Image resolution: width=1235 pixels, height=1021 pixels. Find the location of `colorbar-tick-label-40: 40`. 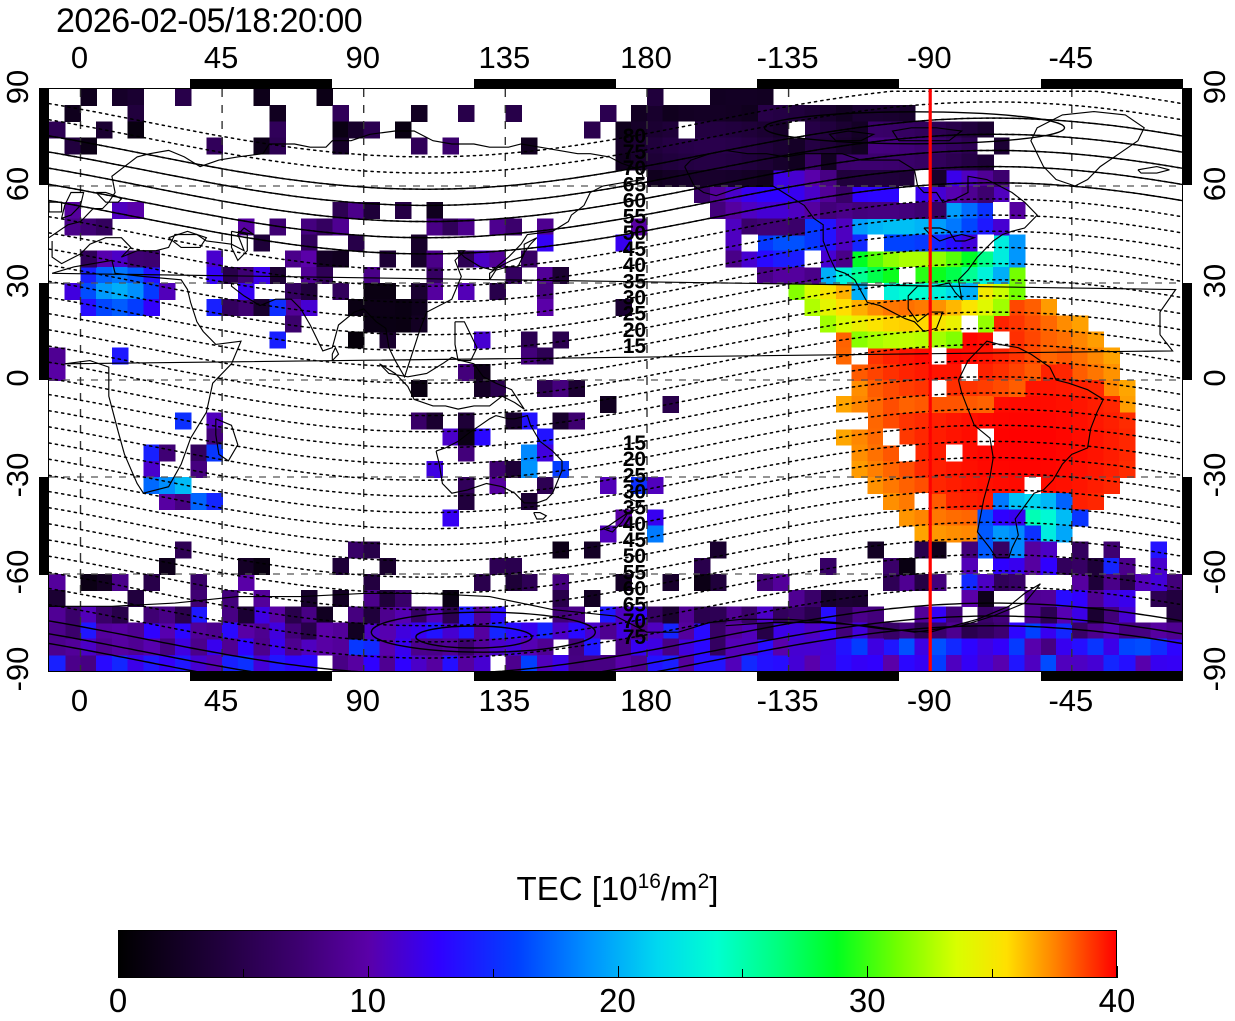

colorbar-tick-label-40: 40 is located at coordinates (1117, 1000).